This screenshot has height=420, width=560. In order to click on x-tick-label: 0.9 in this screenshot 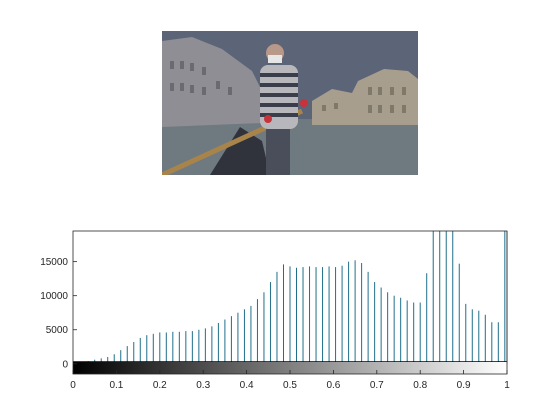, I will do `click(464, 385)`.